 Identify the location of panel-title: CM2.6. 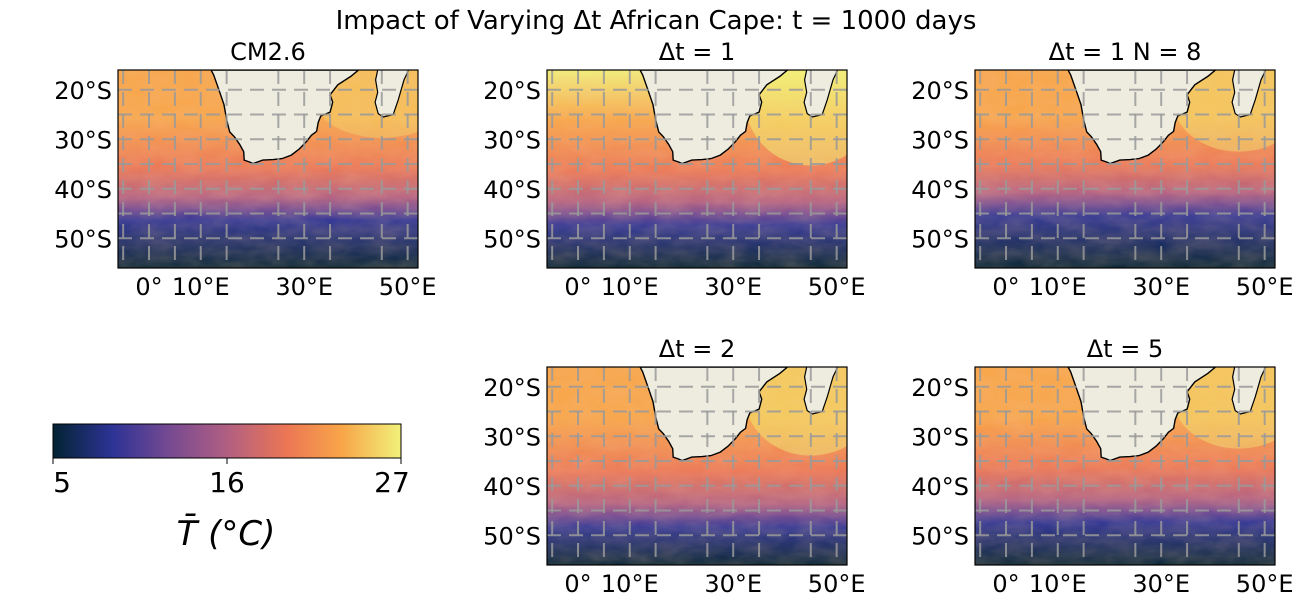
(268, 52).